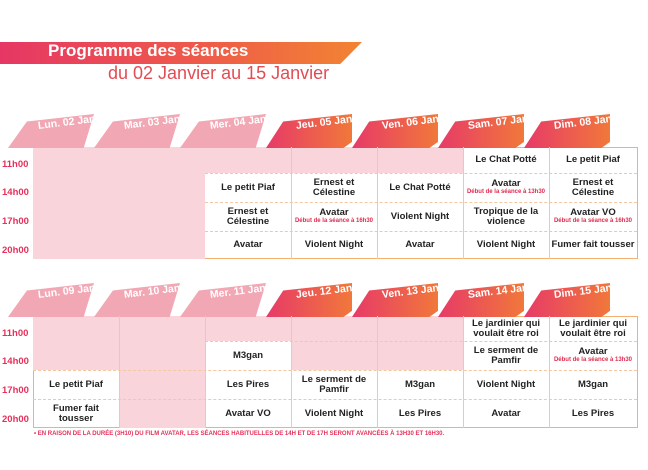  I want to click on day-header: Mar. 03 Janv, so click(140, 130).